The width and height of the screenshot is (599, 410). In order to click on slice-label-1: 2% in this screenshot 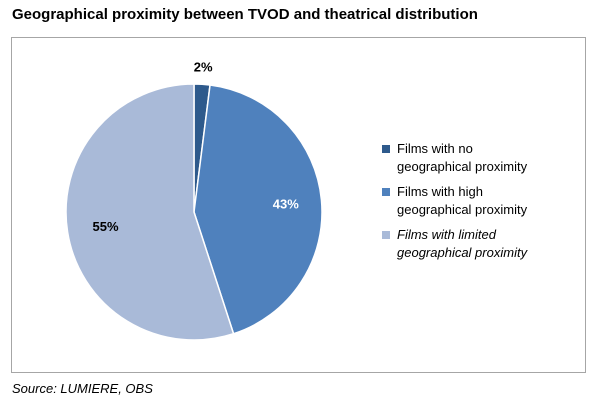, I will do `click(203, 66)`.